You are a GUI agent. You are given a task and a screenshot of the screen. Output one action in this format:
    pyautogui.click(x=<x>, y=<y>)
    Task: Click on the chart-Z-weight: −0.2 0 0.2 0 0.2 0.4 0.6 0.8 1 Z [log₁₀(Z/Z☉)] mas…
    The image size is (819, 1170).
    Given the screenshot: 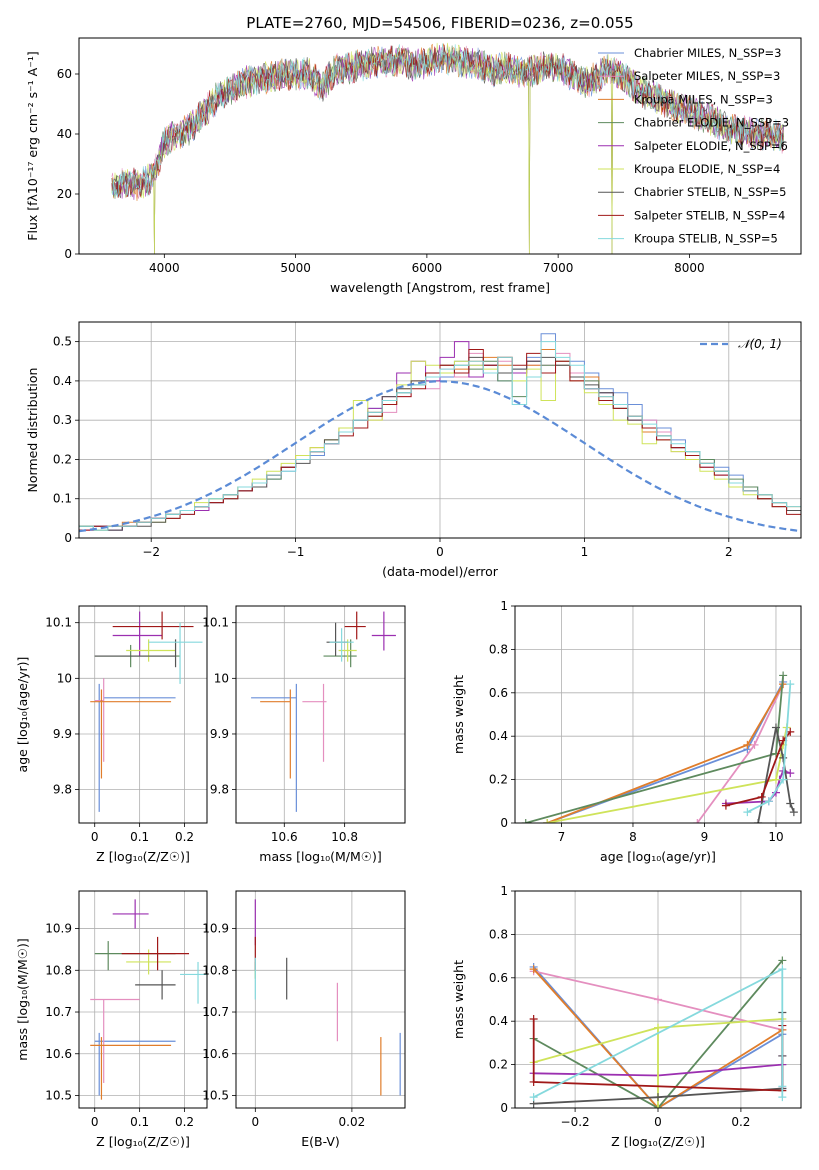 What is the action you would take?
    pyautogui.click(x=626, y=1016)
    